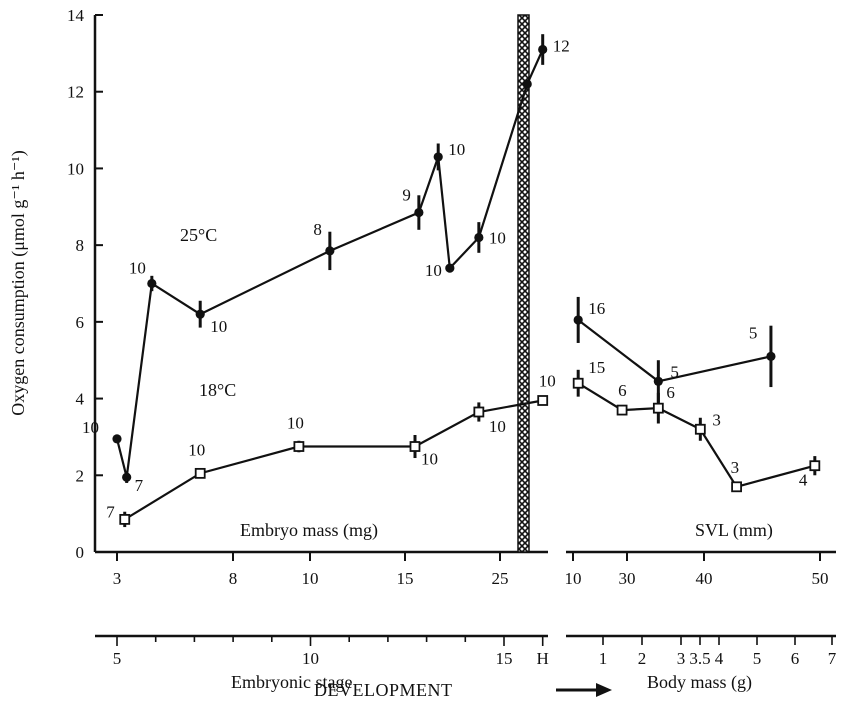  Describe the element at coordinates (80, 322) in the screenshot. I see `y-tick-label: 6` at that location.